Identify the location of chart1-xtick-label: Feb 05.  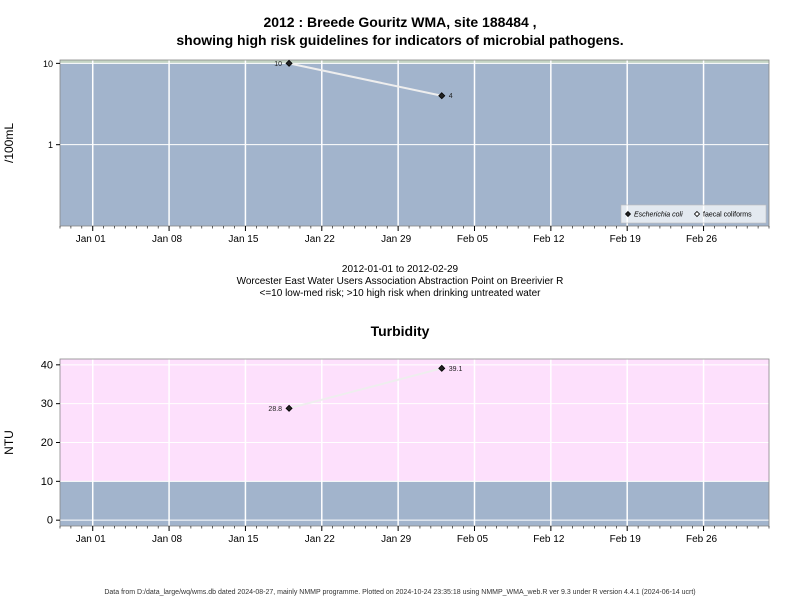
(473, 239).